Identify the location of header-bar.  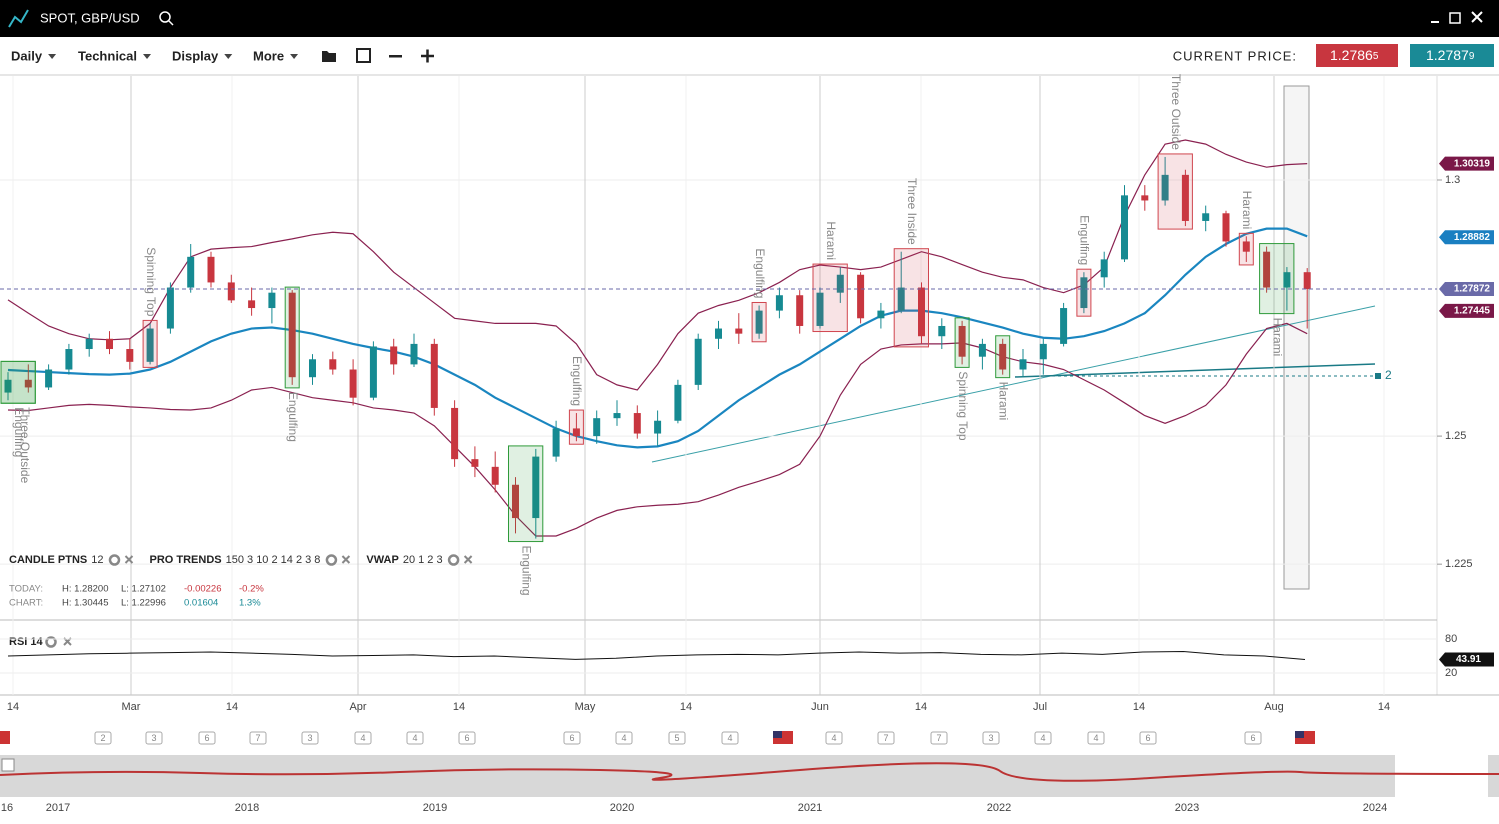
(749, 18).